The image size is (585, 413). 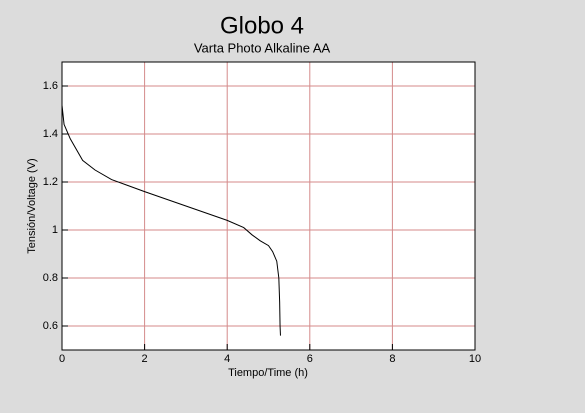 I want to click on x-tick-label: 6, so click(x=310, y=359).